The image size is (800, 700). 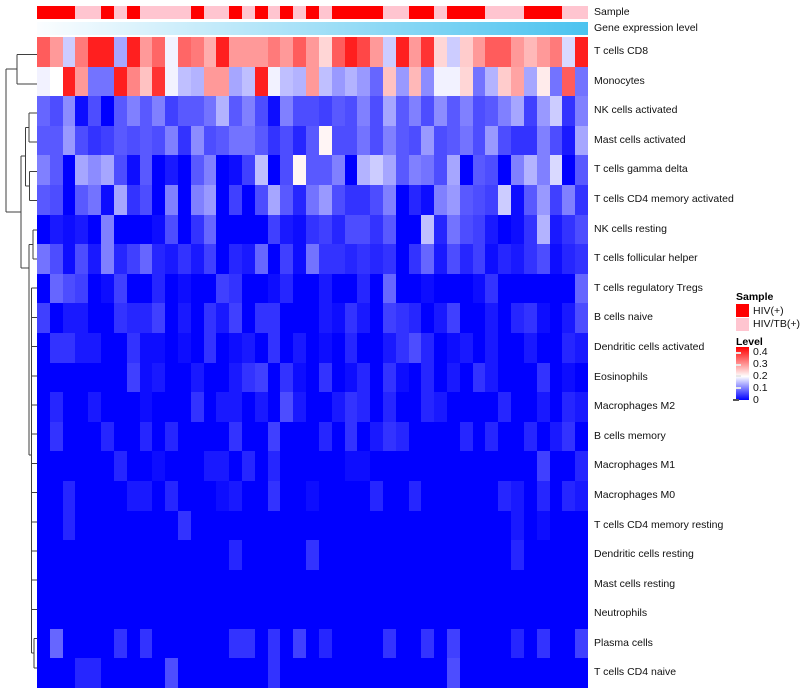 What do you see at coordinates (768, 324) in the screenshot?
I see `legend-item-hivtb: HIV/TB(+)` at bounding box center [768, 324].